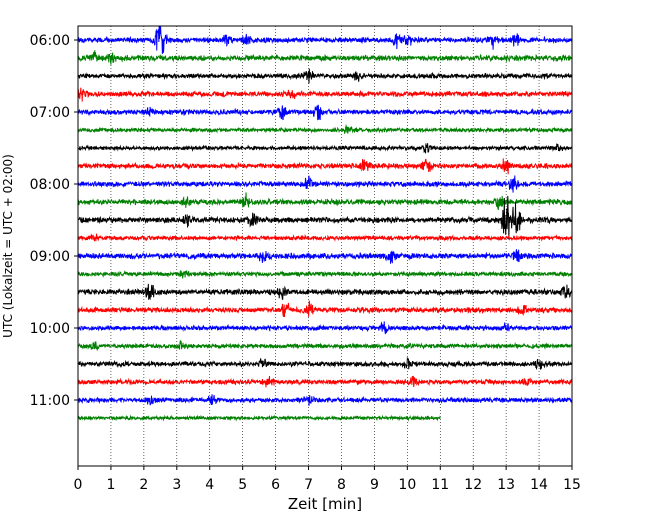 The height and width of the screenshot is (520, 650). What do you see at coordinates (275, 485) in the screenshot?
I see `x-tick-label: 6` at bounding box center [275, 485].